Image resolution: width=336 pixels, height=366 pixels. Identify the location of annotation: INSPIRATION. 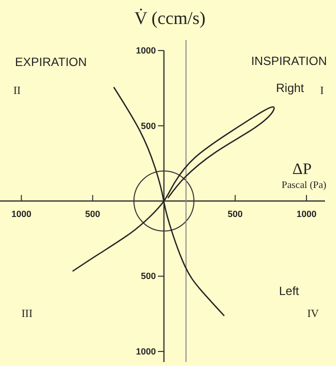
(289, 61).